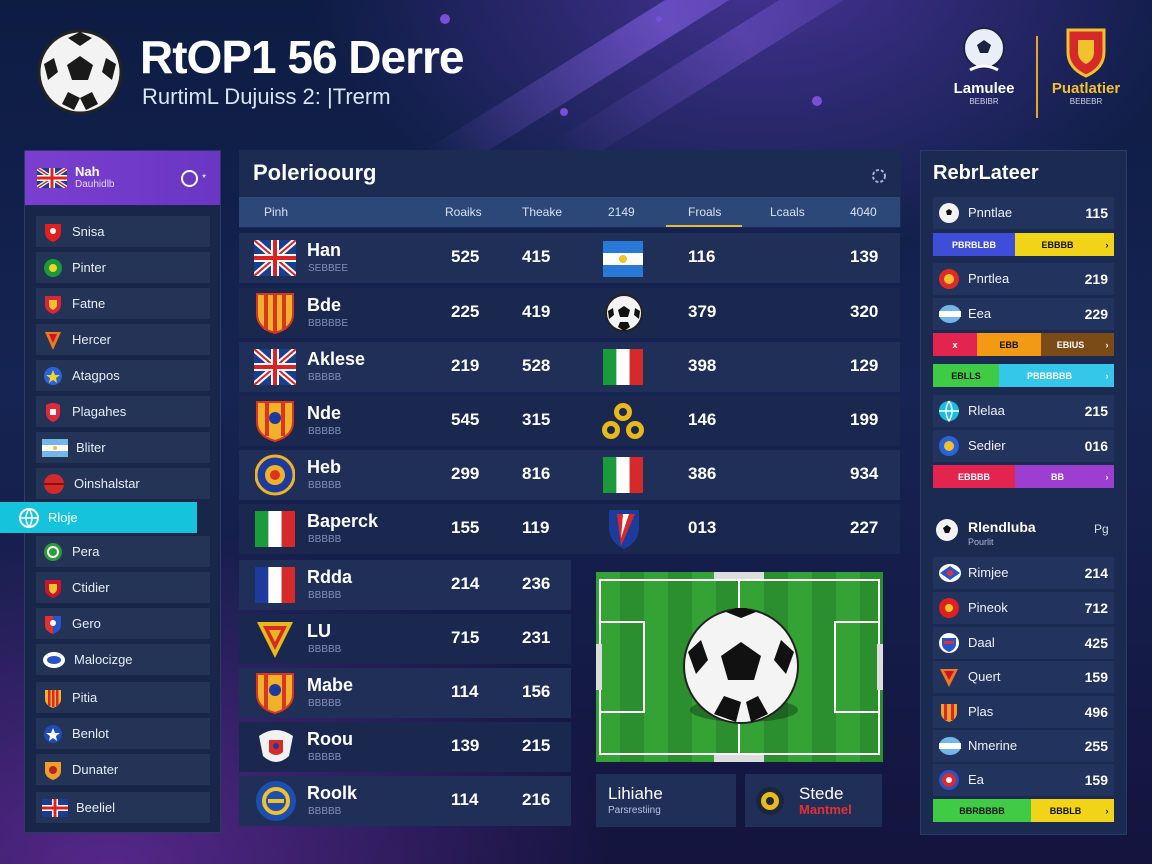 The height and width of the screenshot is (864, 1152). What do you see at coordinates (123, 807) in the screenshot?
I see `sidebar-item-beeliel: Beeliel` at bounding box center [123, 807].